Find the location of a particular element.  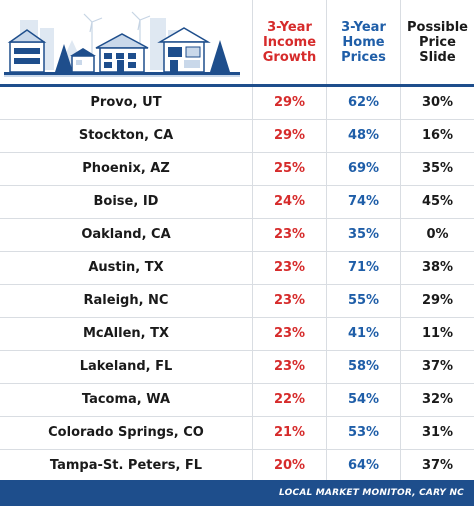

home-prices-cell: 71% is located at coordinates (363, 268).